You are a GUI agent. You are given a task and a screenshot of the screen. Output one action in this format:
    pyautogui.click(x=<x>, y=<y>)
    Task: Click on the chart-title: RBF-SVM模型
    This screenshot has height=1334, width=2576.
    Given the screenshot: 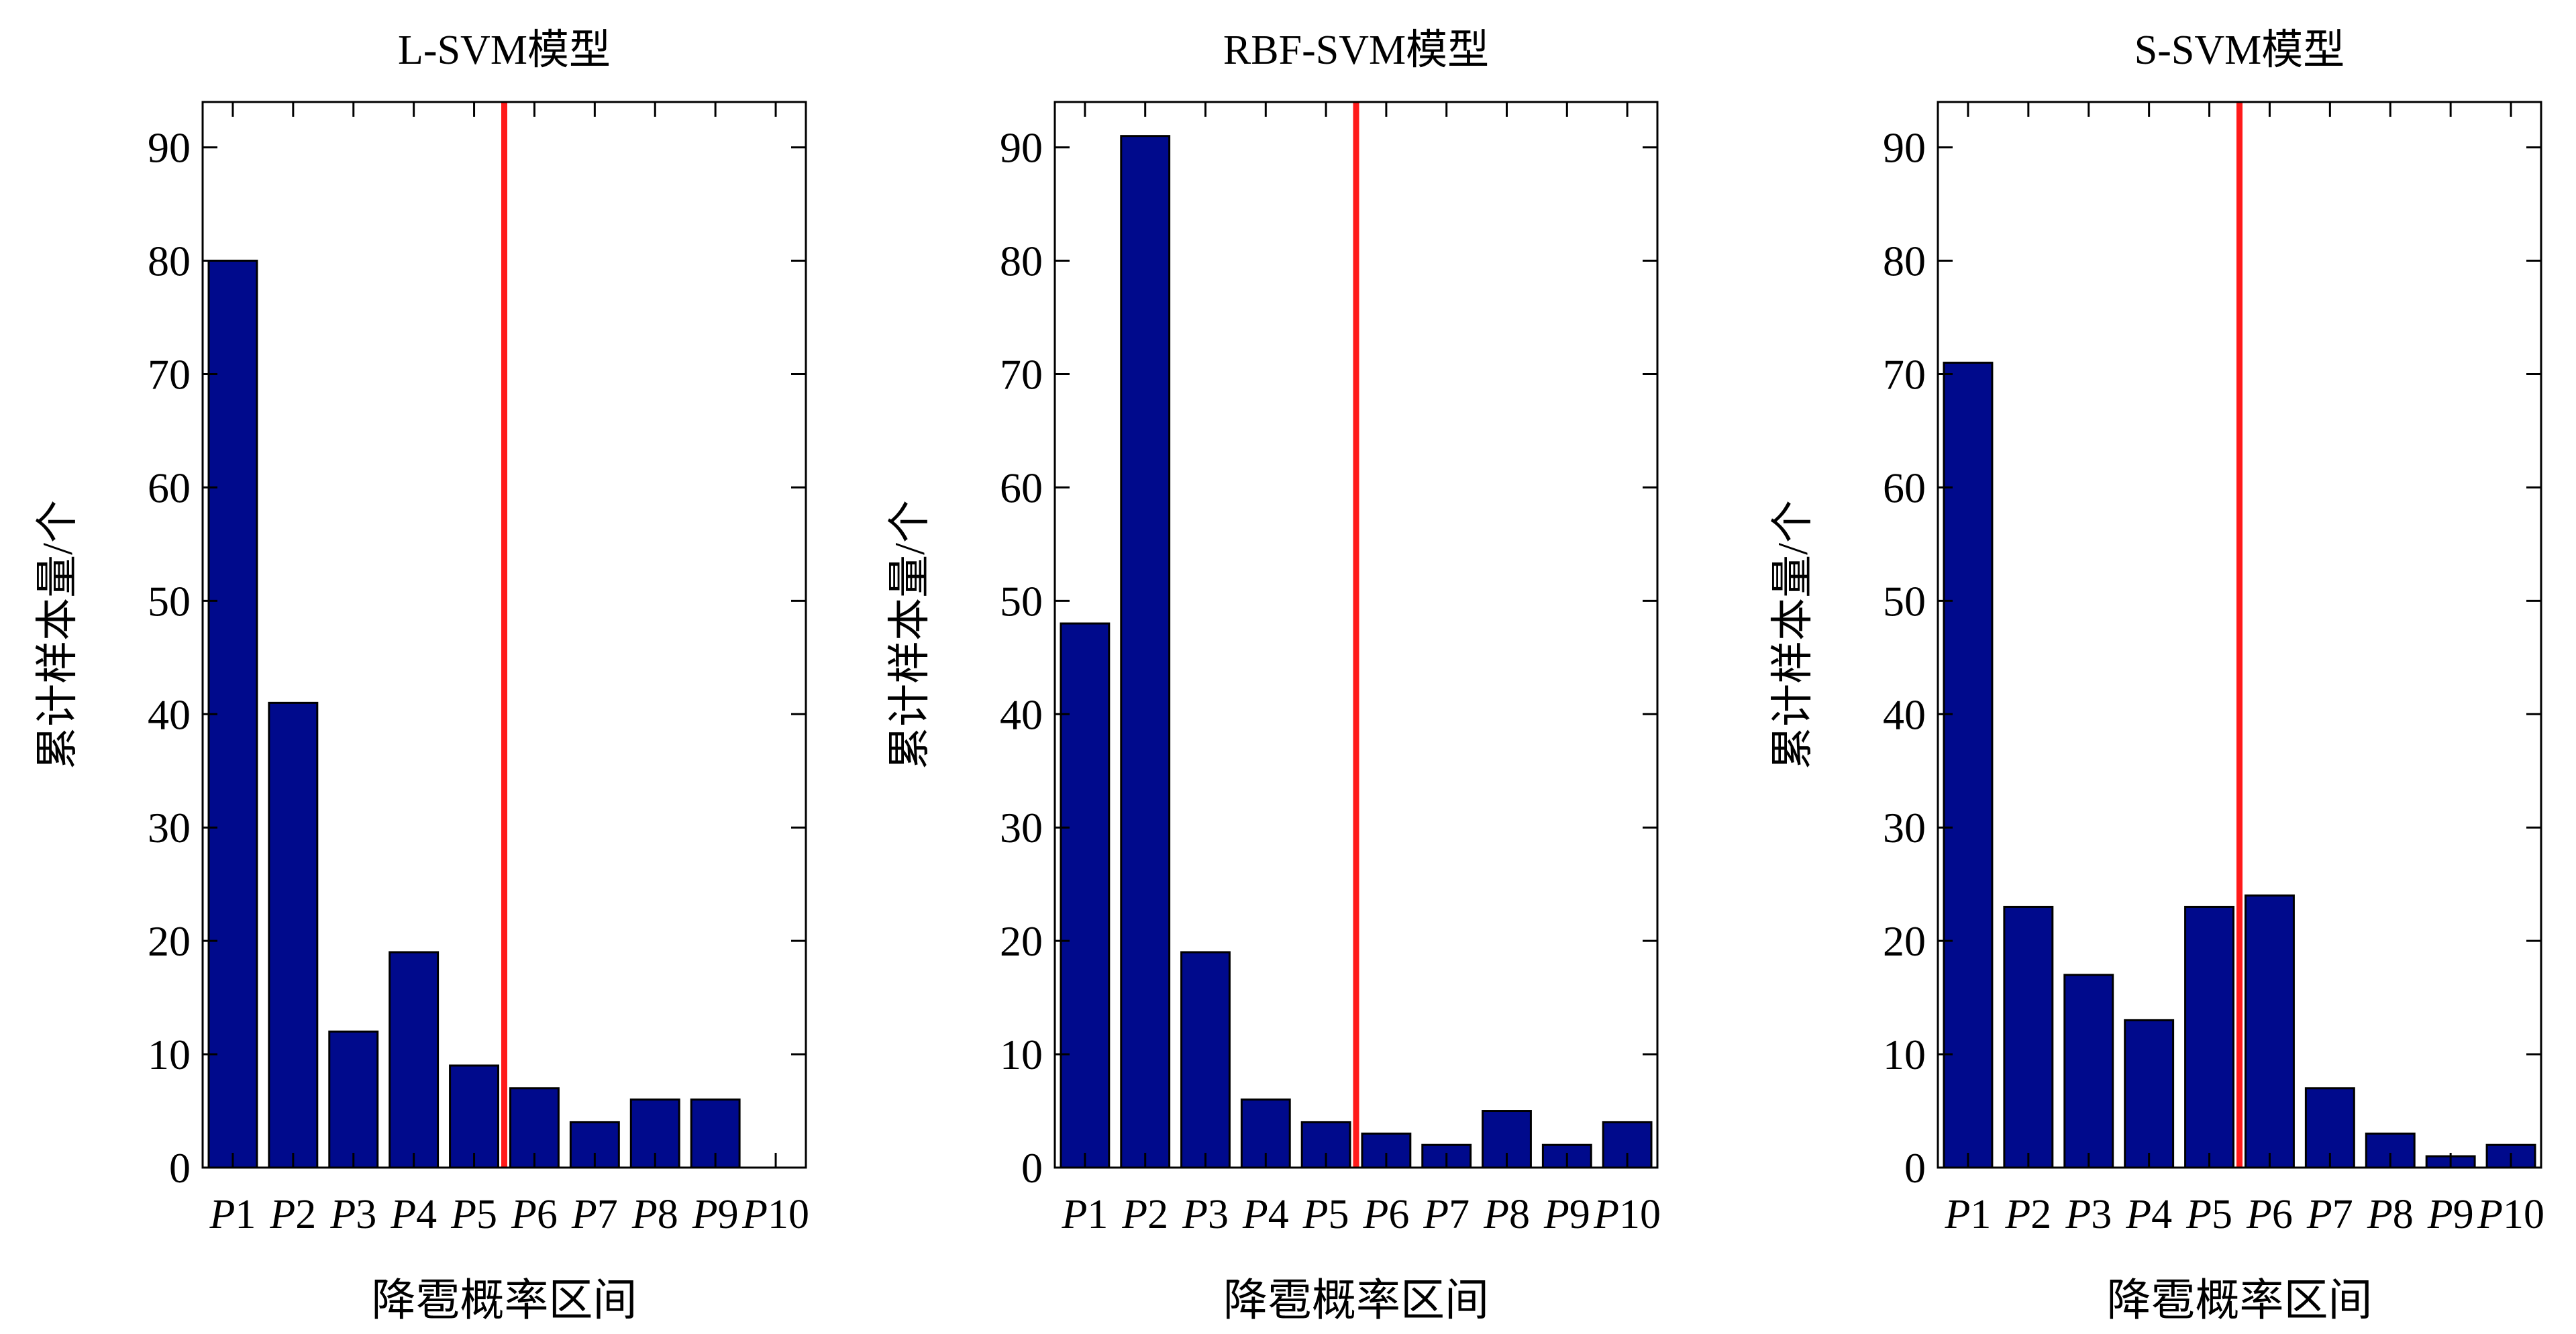 What is the action you would take?
    pyautogui.click(x=1356, y=50)
    